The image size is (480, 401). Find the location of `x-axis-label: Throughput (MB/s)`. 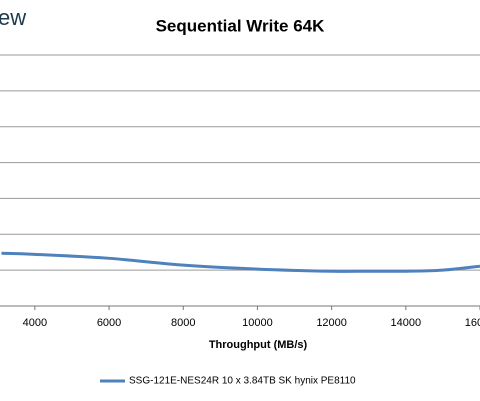

x-axis-label: Throughput (MB/s) is located at coordinates (258, 345).